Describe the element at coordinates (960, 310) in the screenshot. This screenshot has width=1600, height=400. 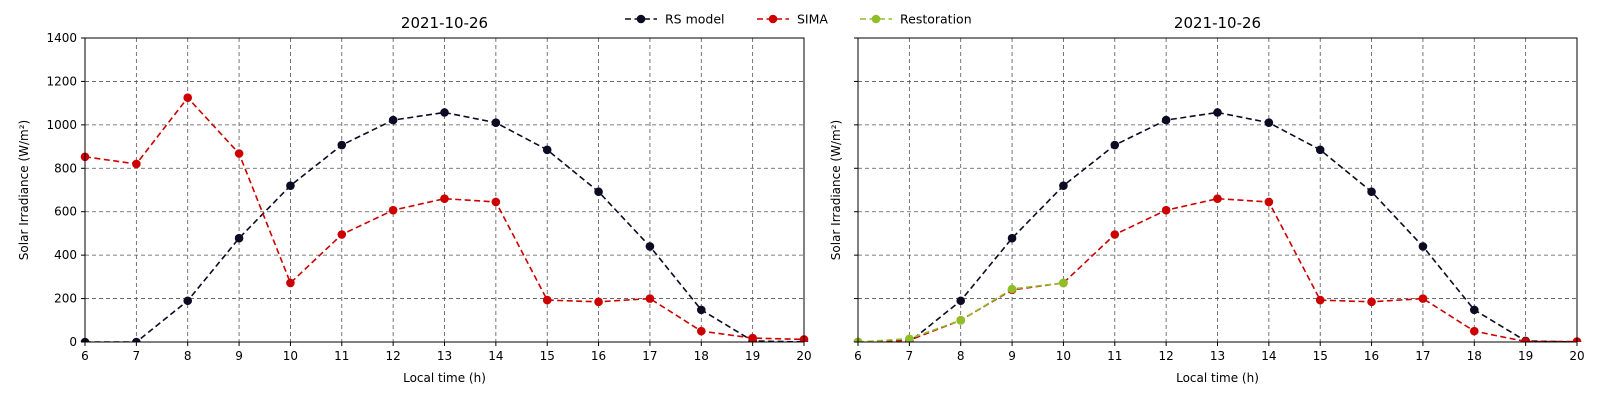
I see `series-restoration` at that location.